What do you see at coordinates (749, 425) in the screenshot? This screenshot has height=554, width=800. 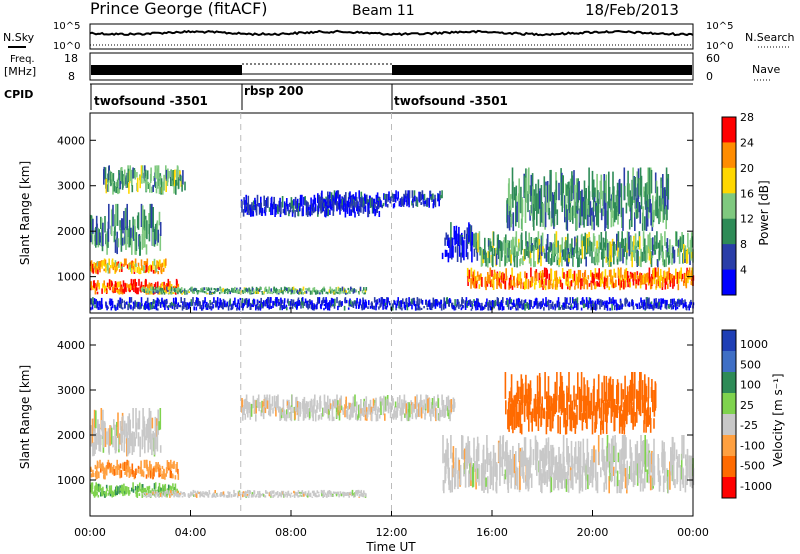 I see `velocity-colorbar-tick: -25` at bounding box center [749, 425].